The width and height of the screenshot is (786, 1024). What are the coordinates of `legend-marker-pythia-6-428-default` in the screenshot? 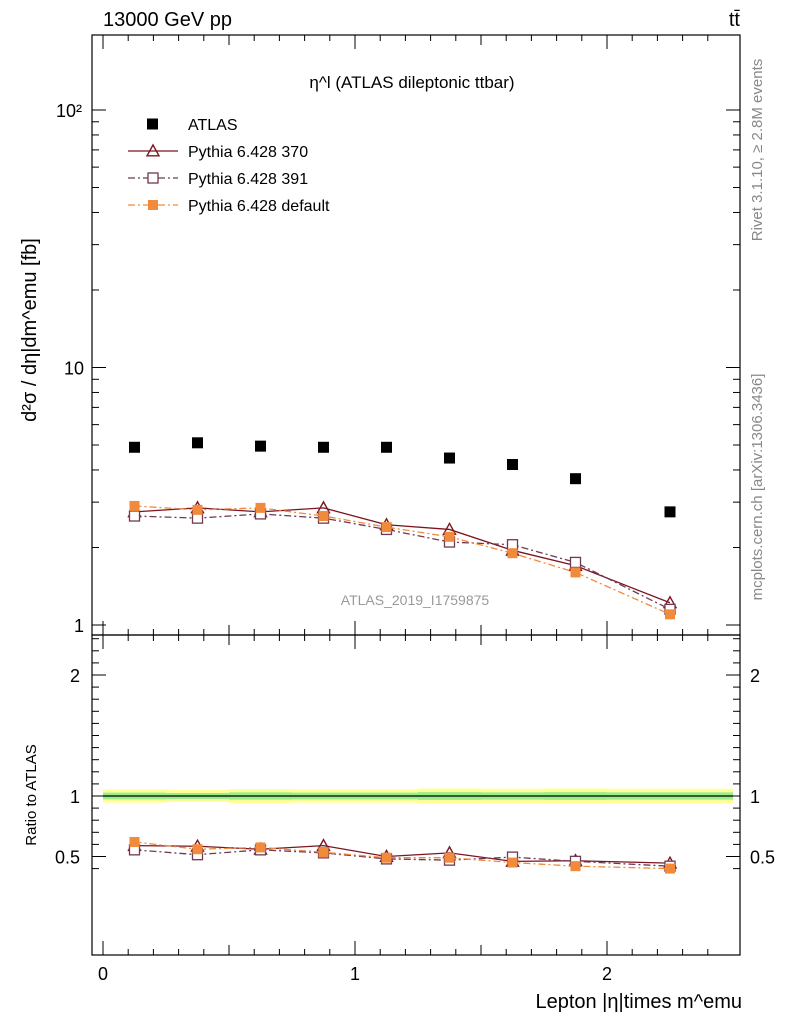 It's located at (153, 205).